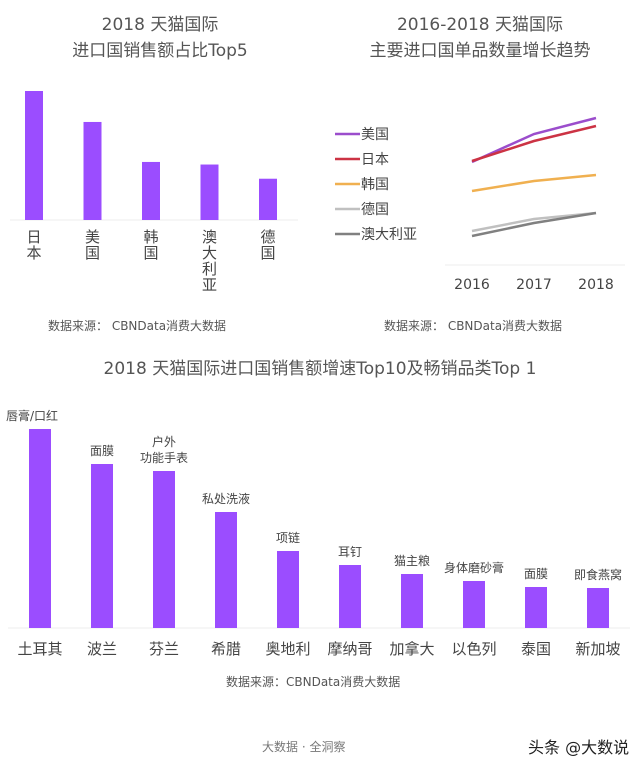  I want to click on chart2-x-tick: 2017, so click(534, 285).